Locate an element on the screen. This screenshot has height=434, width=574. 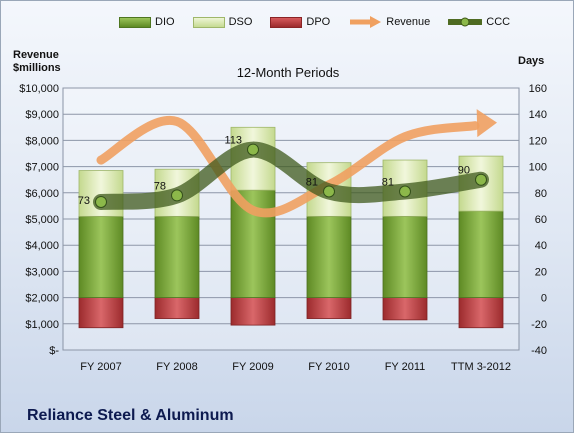
right-tick-label: 60 is located at coordinates (541, 220).